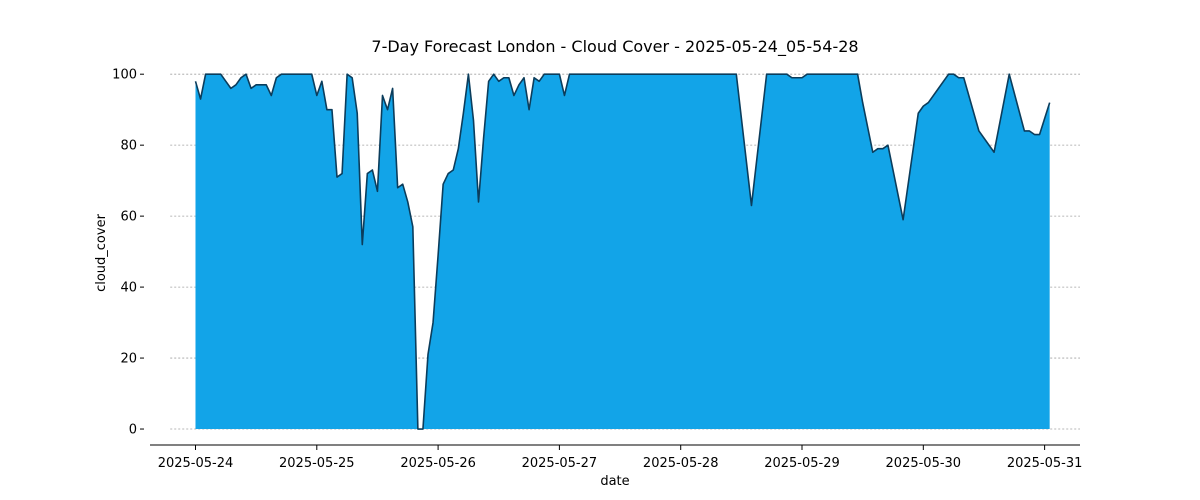 The height and width of the screenshot is (500, 1200). Describe the element at coordinates (438, 463) in the screenshot. I see `x-tick-label: 2025-05-26` at that location.